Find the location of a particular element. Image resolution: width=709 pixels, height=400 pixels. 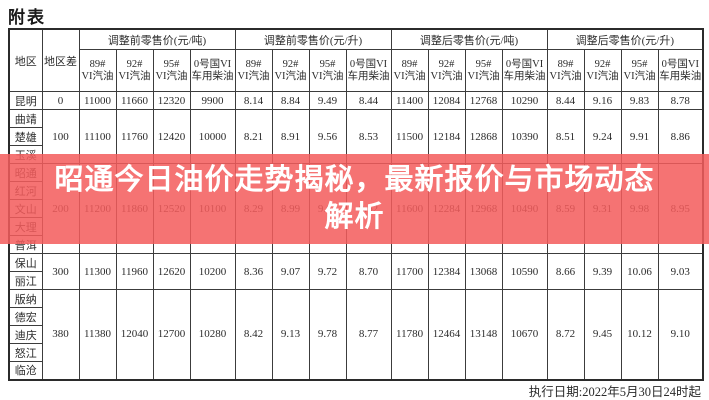

price-cell: 12384 is located at coordinates (446, 271).